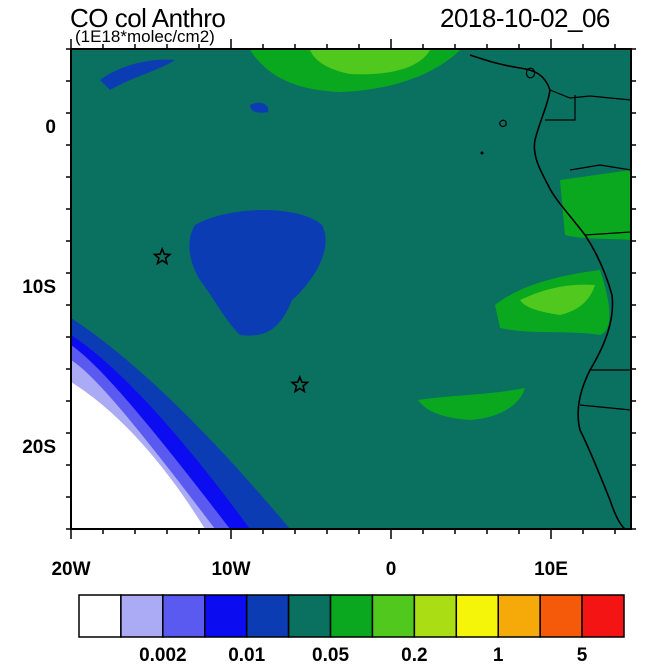 This screenshot has width=650, height=667. I want to click on colorbar-label: 5, so click(582, 655).